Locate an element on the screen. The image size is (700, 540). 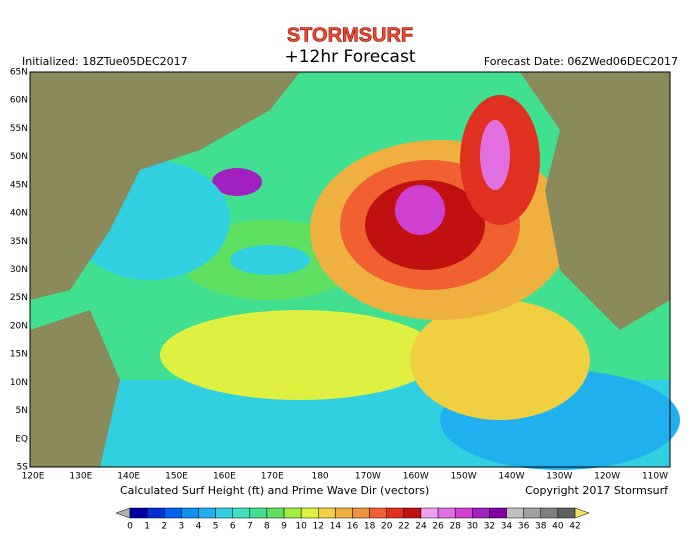
lon-label: 150E is located at coordinates (176, 477).